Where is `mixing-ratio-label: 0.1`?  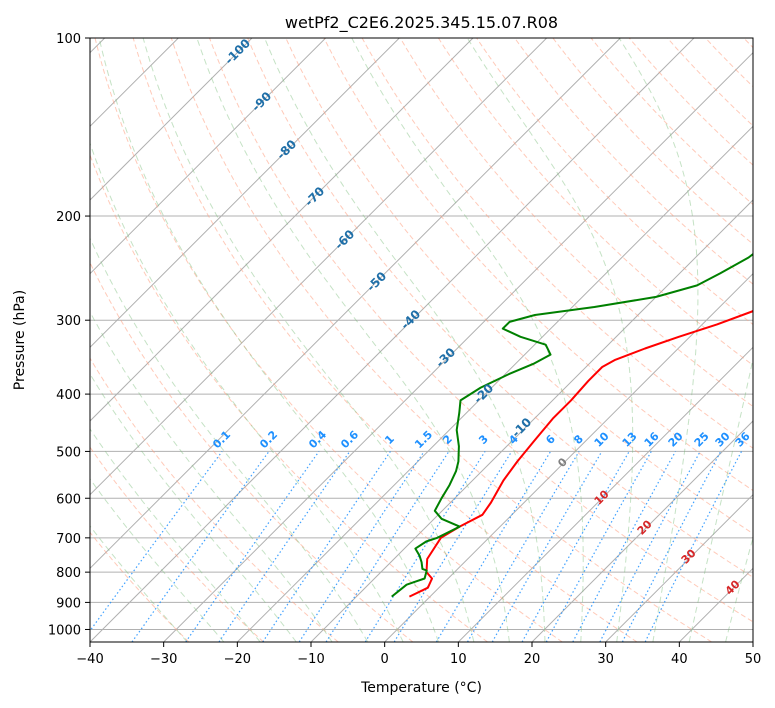
mixing-ratio-label: 0.1 is located at coordinates (221, 439).